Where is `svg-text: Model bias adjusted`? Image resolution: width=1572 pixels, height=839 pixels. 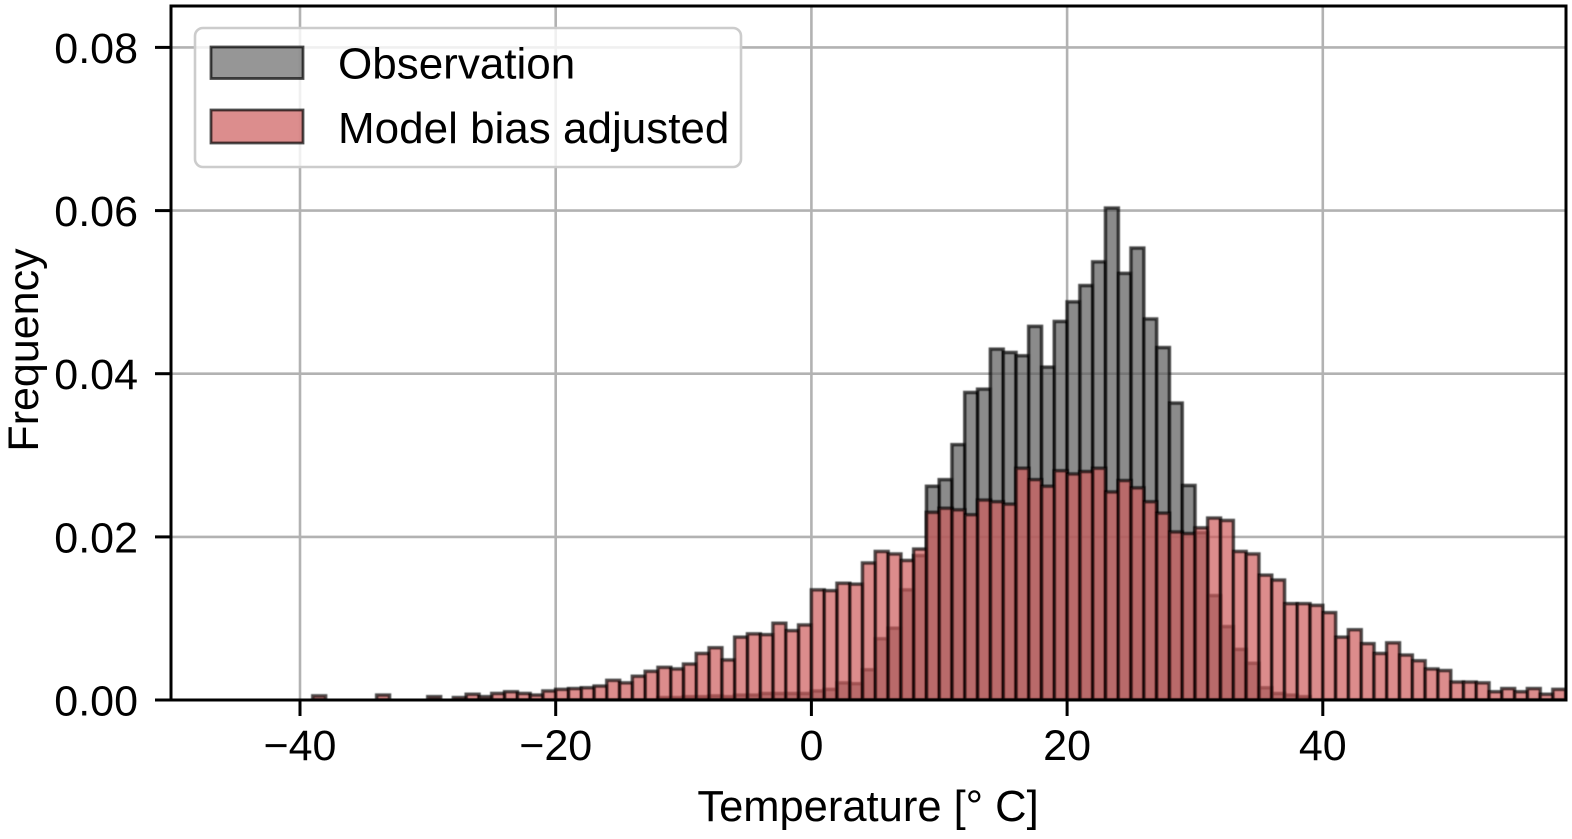 svg-text: Model bias adjusted is located at coordinates (533, 128).